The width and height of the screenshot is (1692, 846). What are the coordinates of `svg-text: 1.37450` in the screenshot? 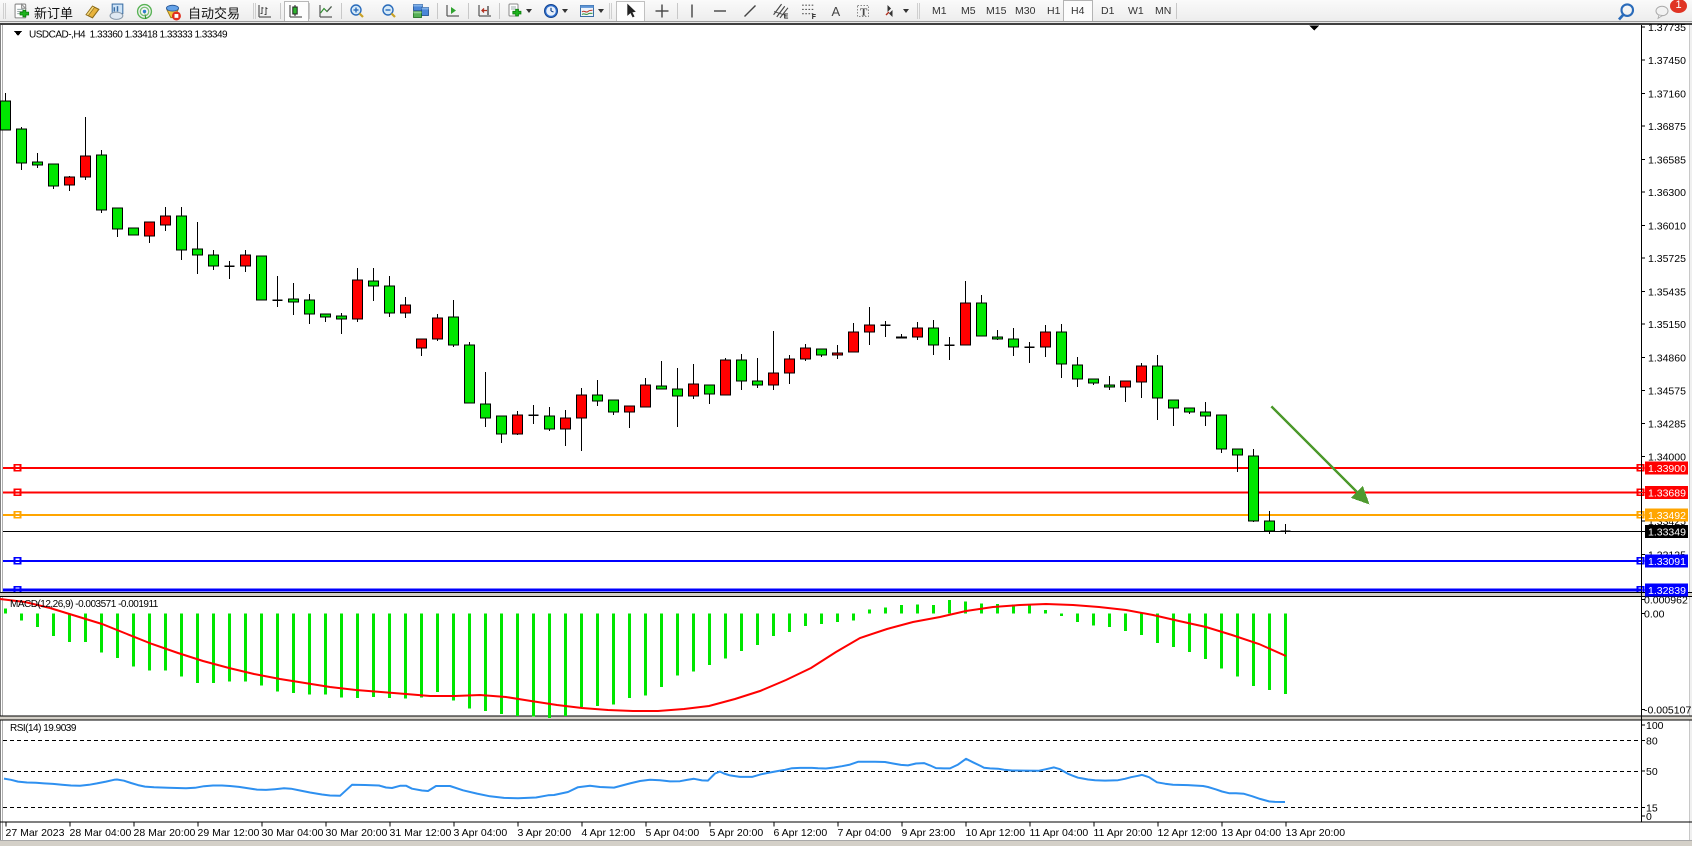 It's located at (1667, 61).